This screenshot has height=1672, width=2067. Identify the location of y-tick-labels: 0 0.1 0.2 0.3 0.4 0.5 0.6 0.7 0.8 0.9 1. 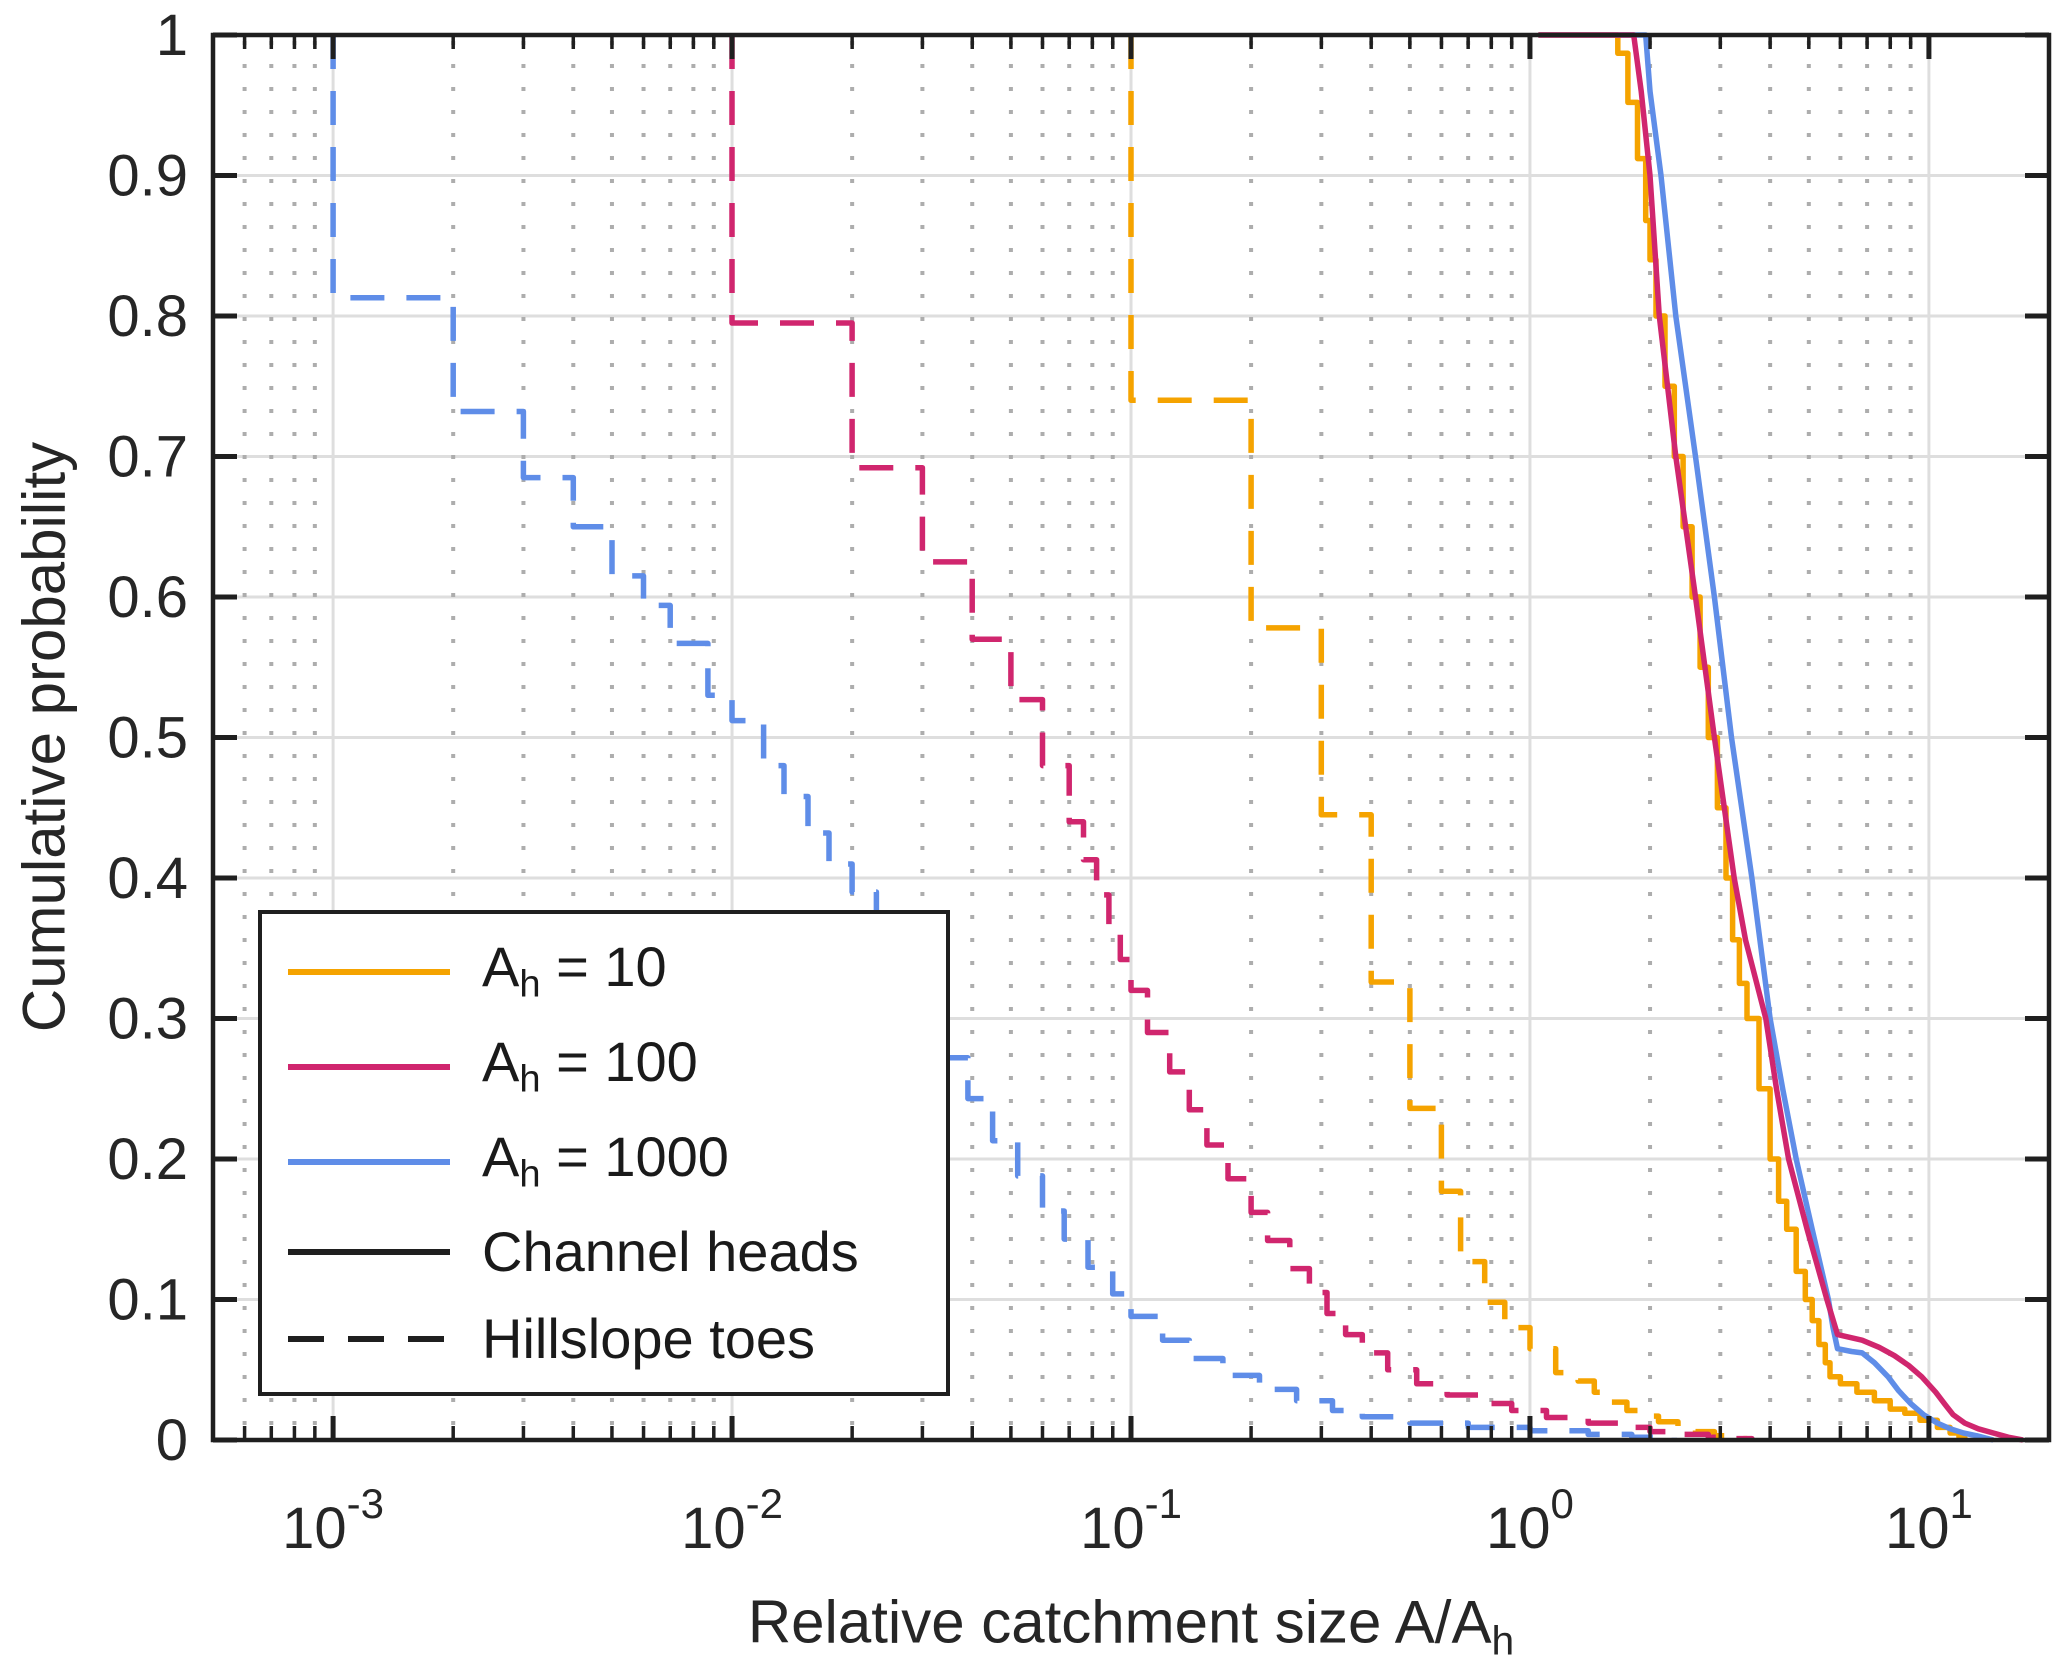
(147, 738).